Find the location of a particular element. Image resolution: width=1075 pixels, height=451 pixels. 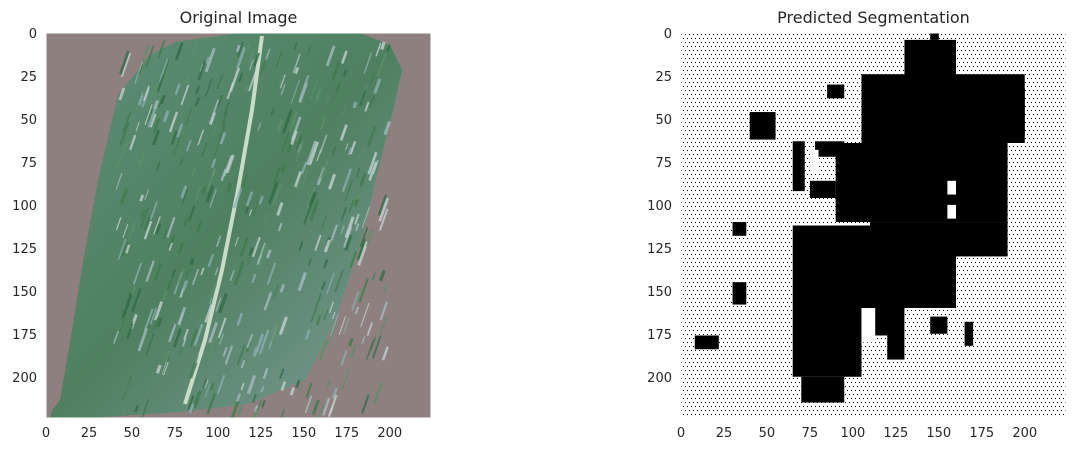

leaf-right-region is located at coordinates (339, 225).